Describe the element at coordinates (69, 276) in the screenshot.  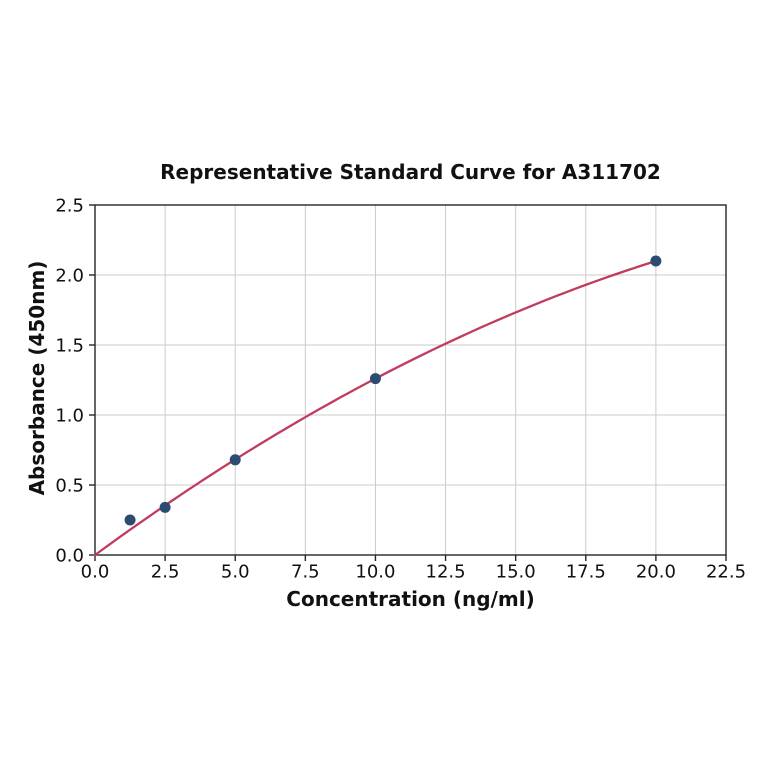
I see `y-tick-label: 2.0` at that location.